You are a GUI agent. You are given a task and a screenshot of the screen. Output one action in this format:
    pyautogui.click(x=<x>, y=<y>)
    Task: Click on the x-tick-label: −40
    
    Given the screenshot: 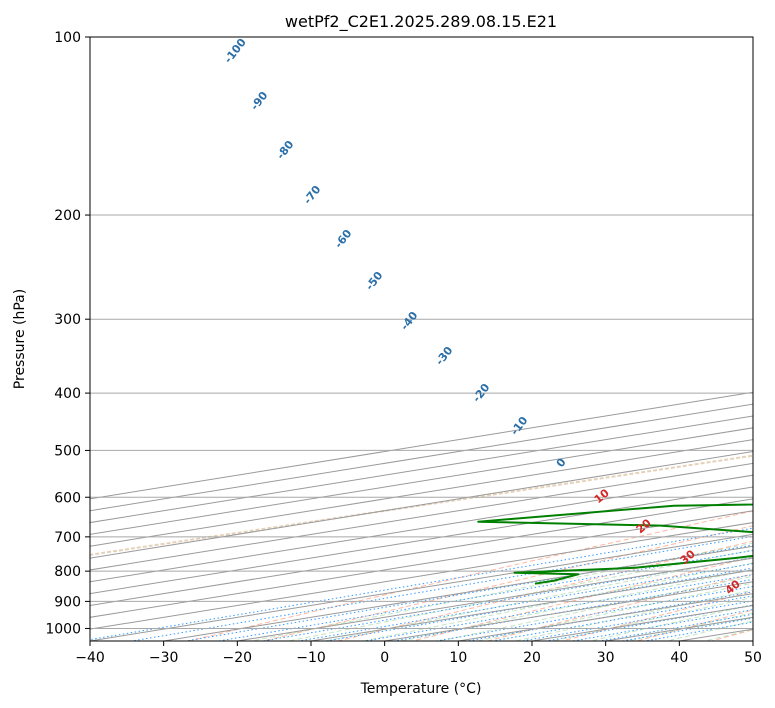 What is the action you would take?
    pyautogui.click(x=90, y=658)
    